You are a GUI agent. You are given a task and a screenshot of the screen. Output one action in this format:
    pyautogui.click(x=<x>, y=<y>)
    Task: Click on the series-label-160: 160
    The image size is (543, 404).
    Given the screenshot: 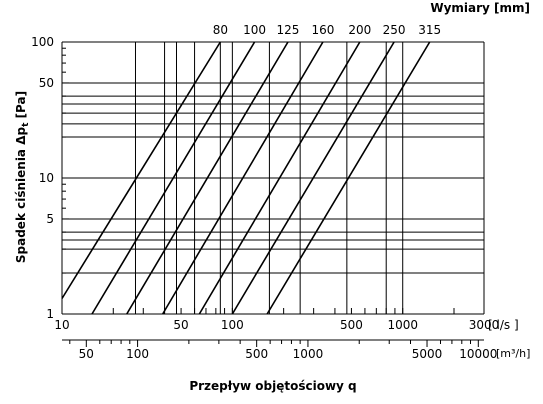 What is the action you would take?
    pyautogui.click(x=322, y=30)
    